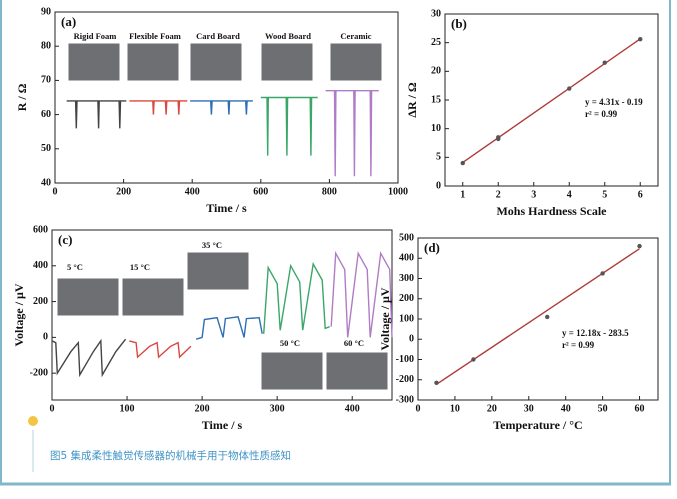  I want to click on x-tick-label: 4, so click(569, 194).